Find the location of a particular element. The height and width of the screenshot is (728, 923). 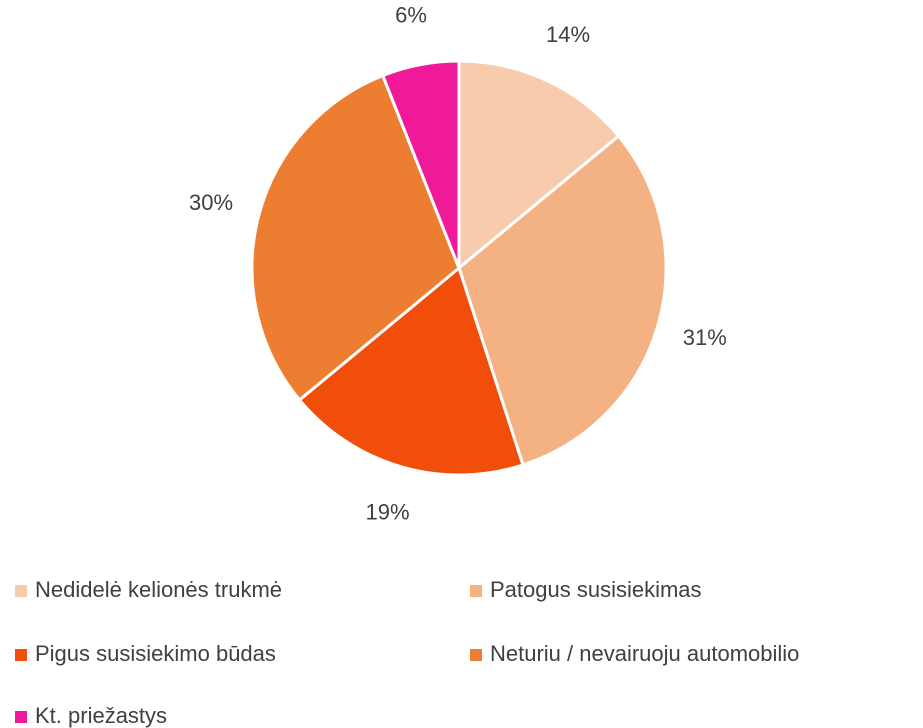

legend-label: Nedidelė kelionės trukmė is located at coordinates (158, 589).